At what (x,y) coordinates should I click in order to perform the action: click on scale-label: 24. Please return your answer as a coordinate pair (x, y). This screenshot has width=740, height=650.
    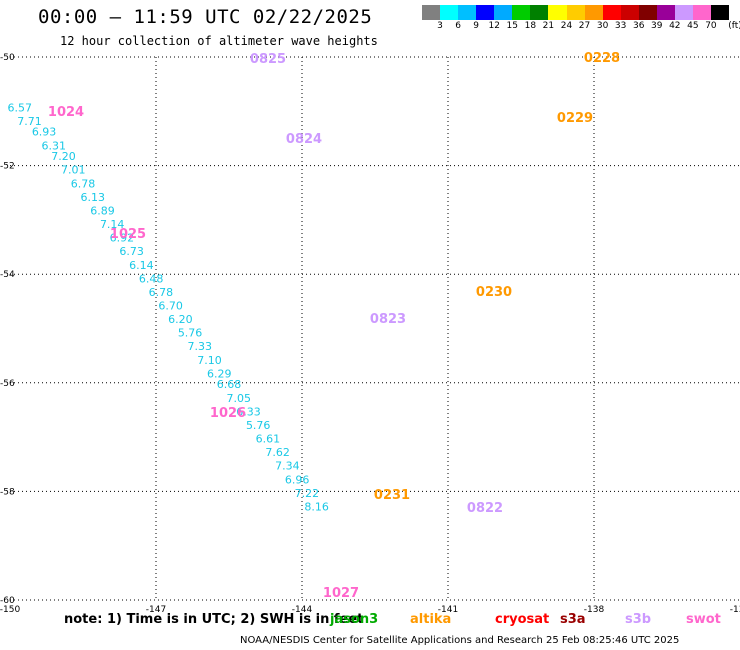
    Looking at the image, I should click on (566, 26).